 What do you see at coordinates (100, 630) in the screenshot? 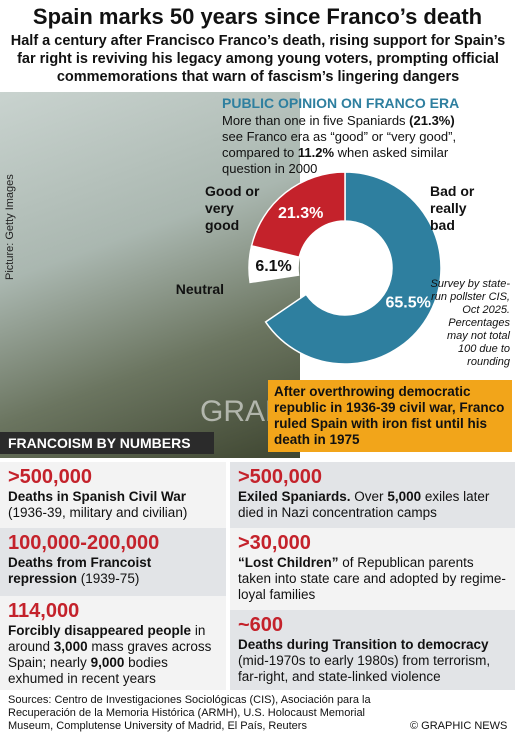
I see `text-run: Forcibly disappeared people` at bounding box center [100, 630].